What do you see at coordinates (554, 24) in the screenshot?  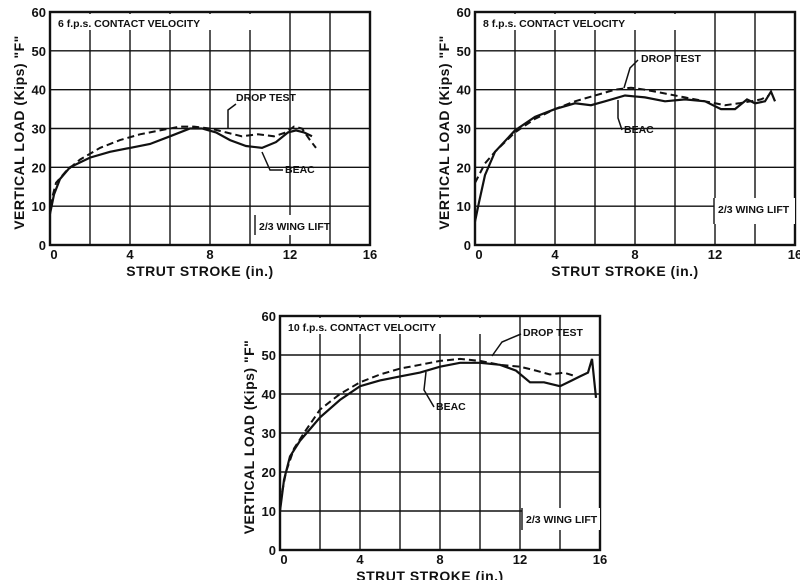 I see `chart-title: 8 f.p.s. CONTACT VELOCITY` at bounding box center [554, 24].